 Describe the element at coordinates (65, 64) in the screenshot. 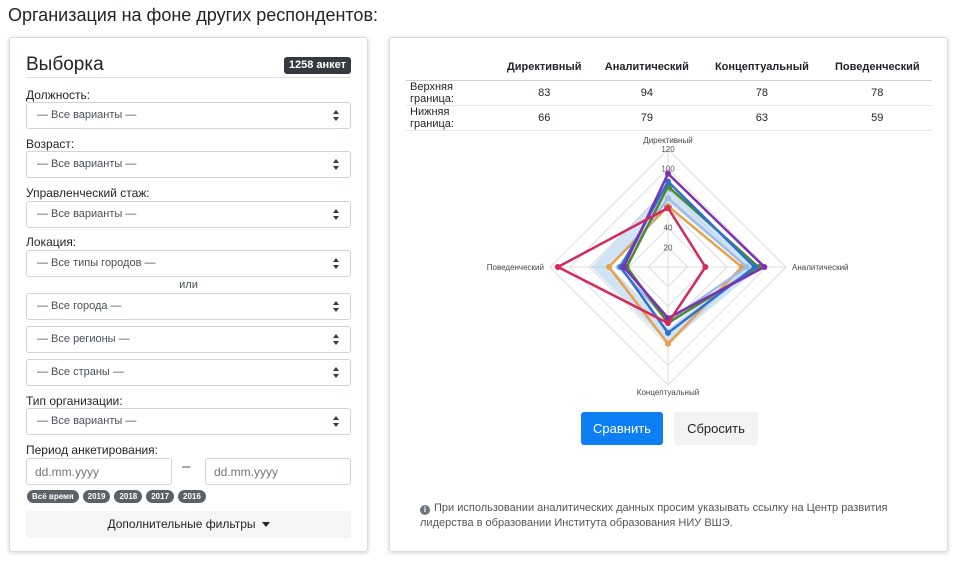

I see `sample-title: Выборка` at that location.